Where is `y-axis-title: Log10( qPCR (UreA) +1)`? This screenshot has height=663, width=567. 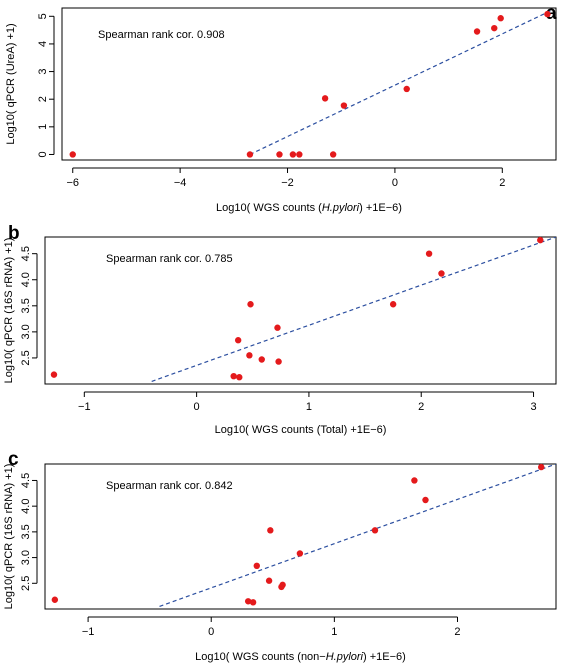 y-axis-title: Log10( qPCR (UreA) +1) is located at coordinates (11, 83).